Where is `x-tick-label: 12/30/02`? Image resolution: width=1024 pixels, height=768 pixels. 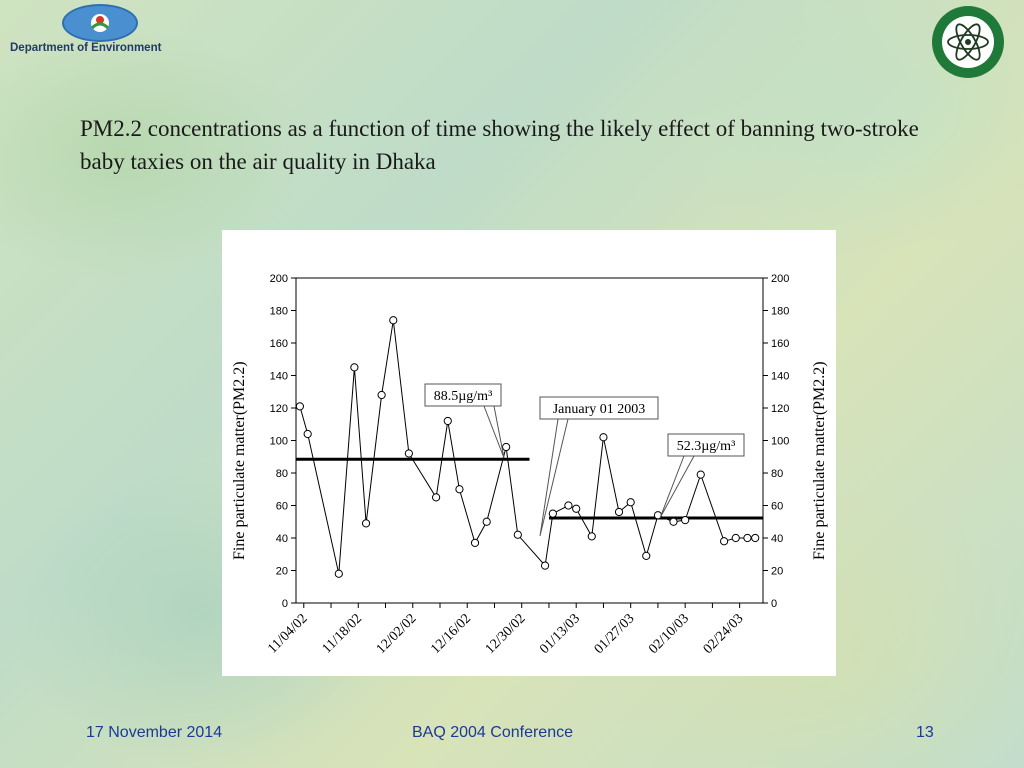
x-tick-label: 12/30/02 is located at coordinates (506, 634).